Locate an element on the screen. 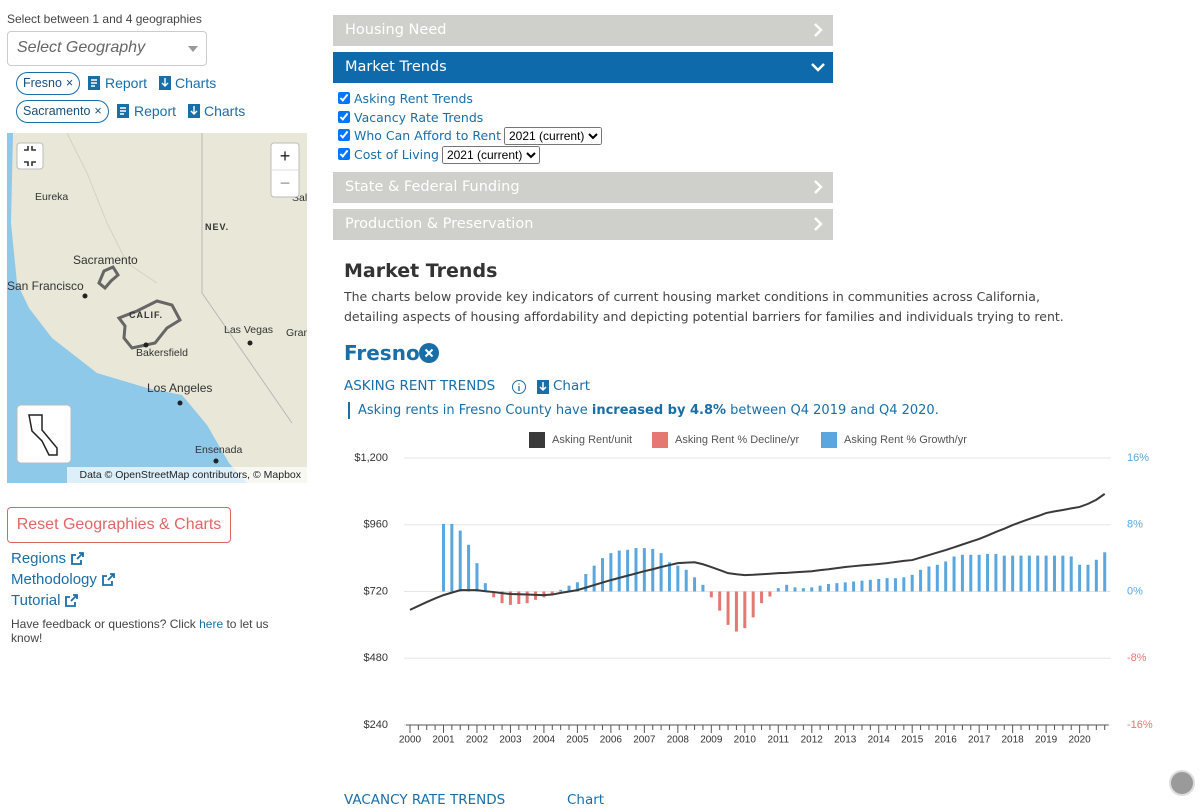  section-heading: Market Trends is located at coordinates (421, 271).